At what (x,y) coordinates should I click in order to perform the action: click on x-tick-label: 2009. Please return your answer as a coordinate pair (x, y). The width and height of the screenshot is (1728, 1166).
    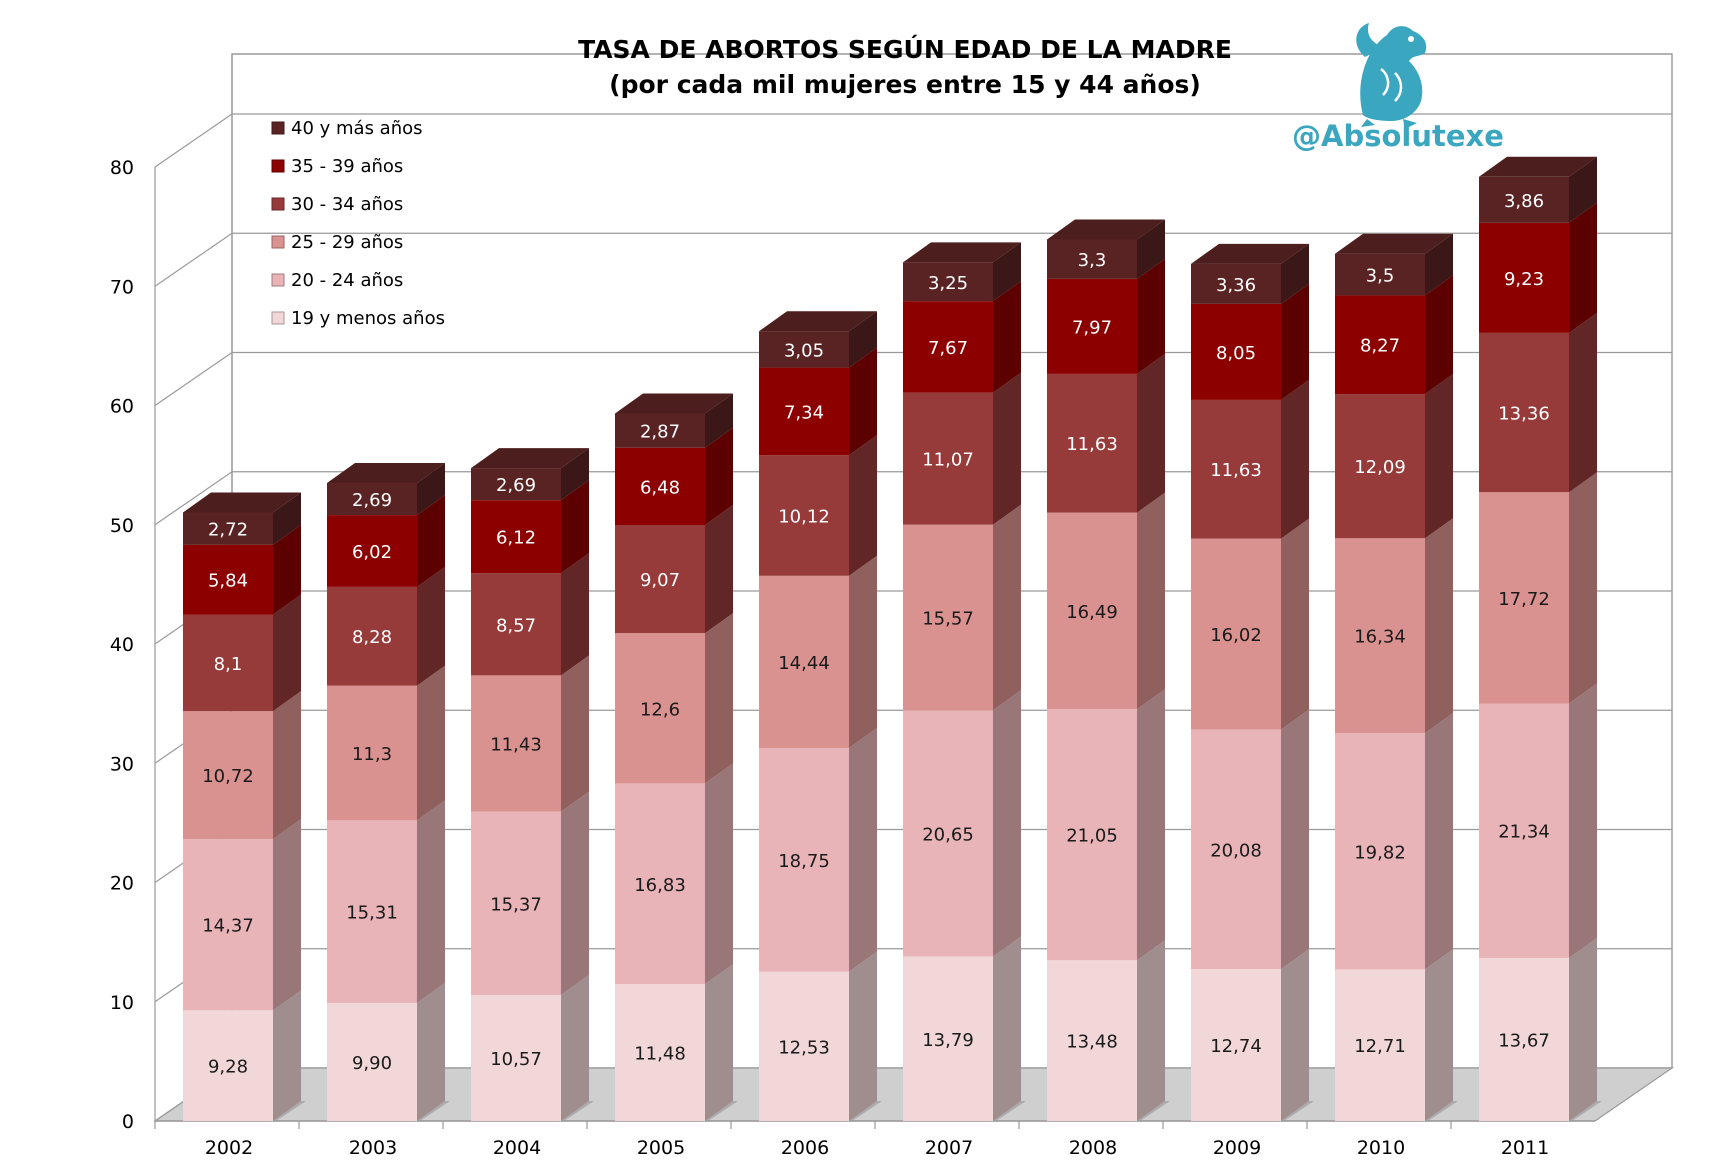
    Looking at the image, I should click on (1237, 1148).